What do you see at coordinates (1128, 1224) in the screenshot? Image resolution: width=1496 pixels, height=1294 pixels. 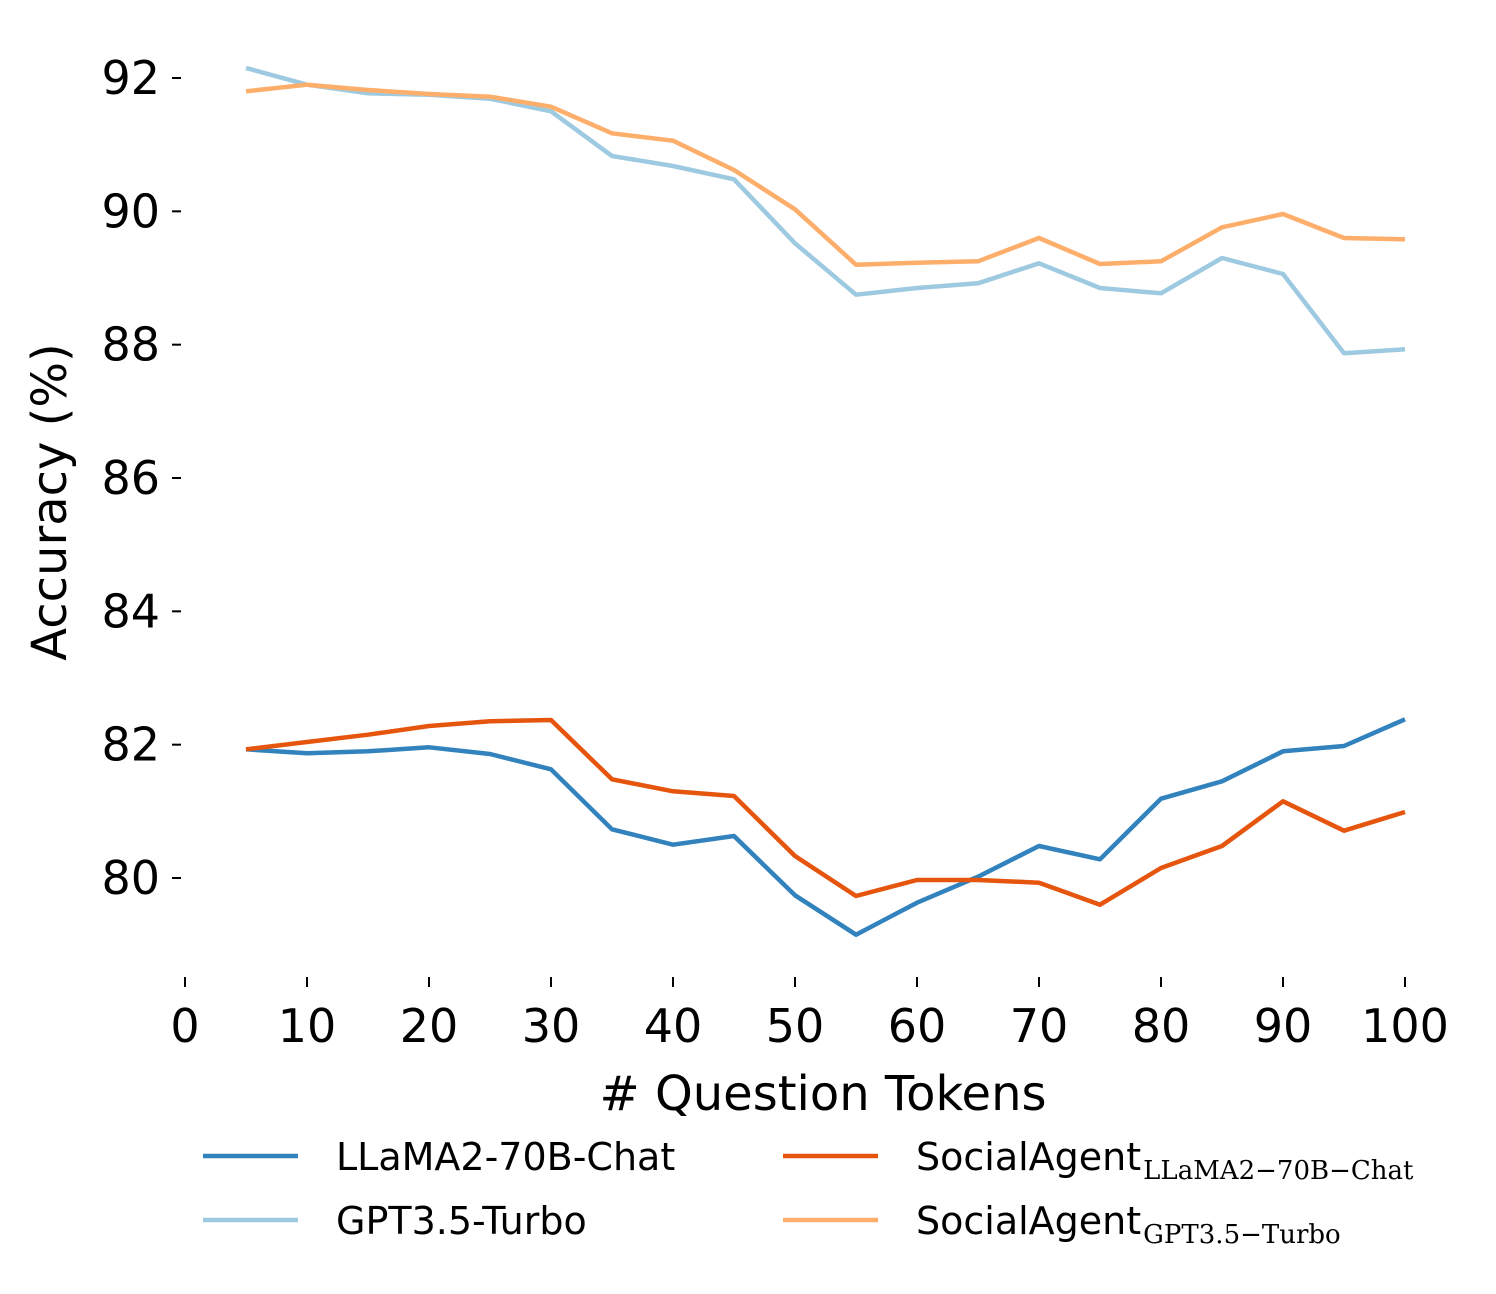 I see `legend-entry-label: SocialAgentGPT3.5−Turbo` at bounding box center [1128, 1224].